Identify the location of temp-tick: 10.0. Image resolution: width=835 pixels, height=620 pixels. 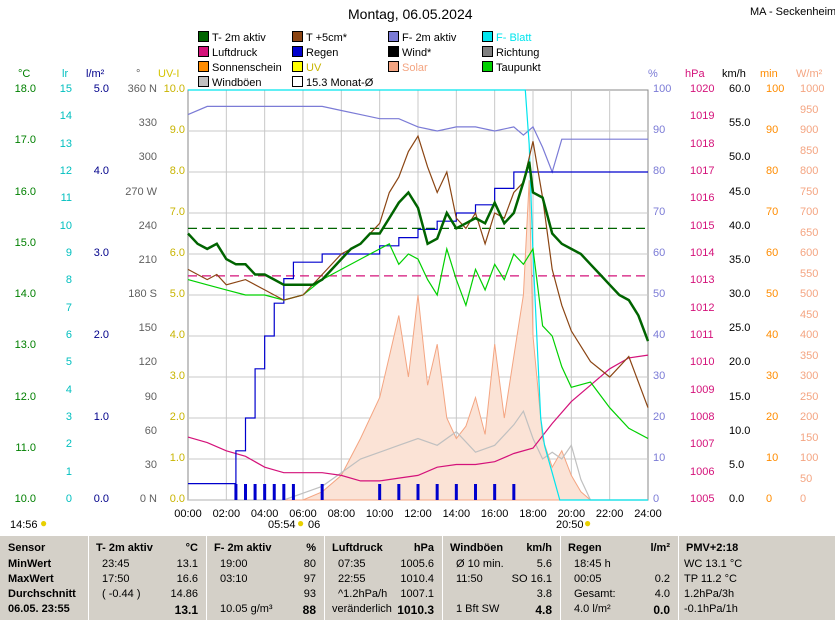
(25, 499).